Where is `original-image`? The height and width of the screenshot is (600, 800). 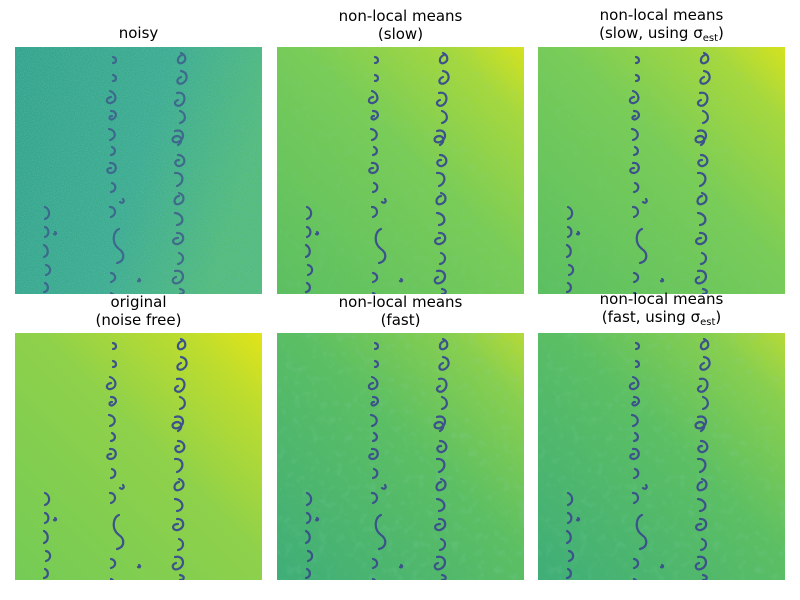
original-image is located at coordinates (138, 456).